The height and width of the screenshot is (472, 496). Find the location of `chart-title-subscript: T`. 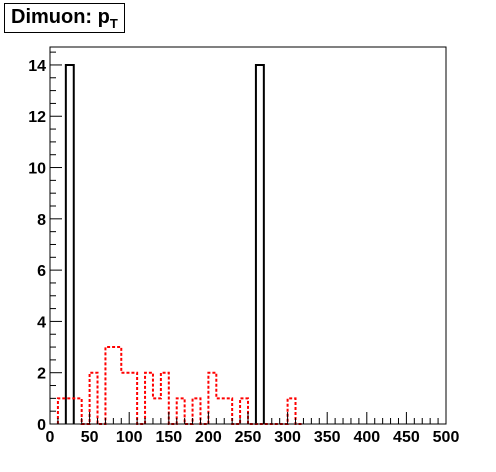

chart-title-subscript: T is located at coordinates (113, 23).